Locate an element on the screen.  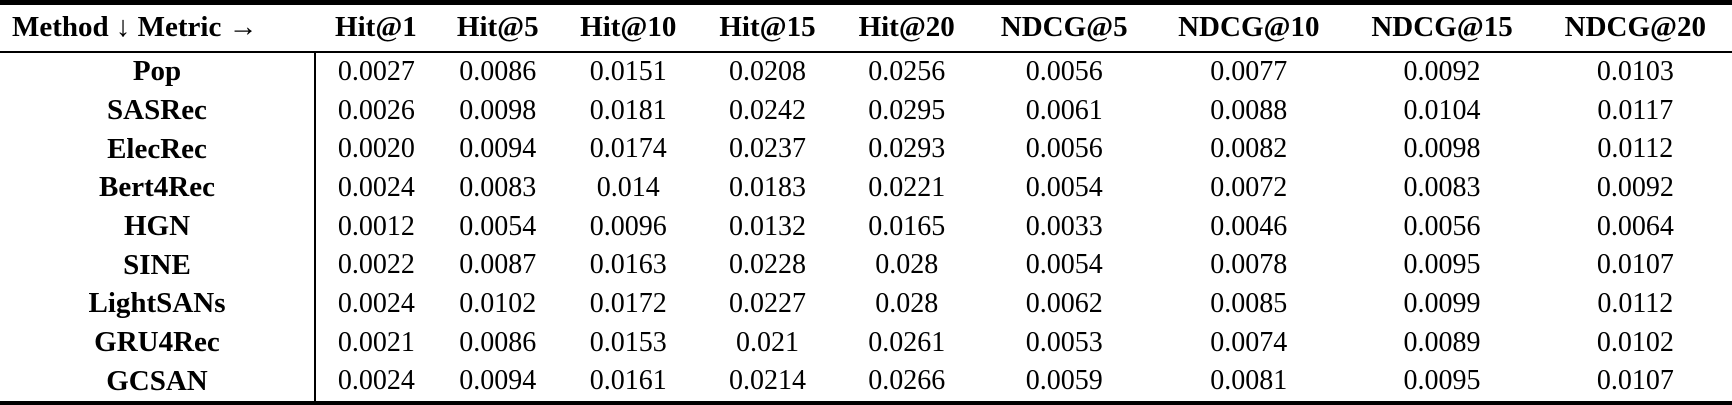
metric-value: 0.0046 is located at coordinates (1249, 226).